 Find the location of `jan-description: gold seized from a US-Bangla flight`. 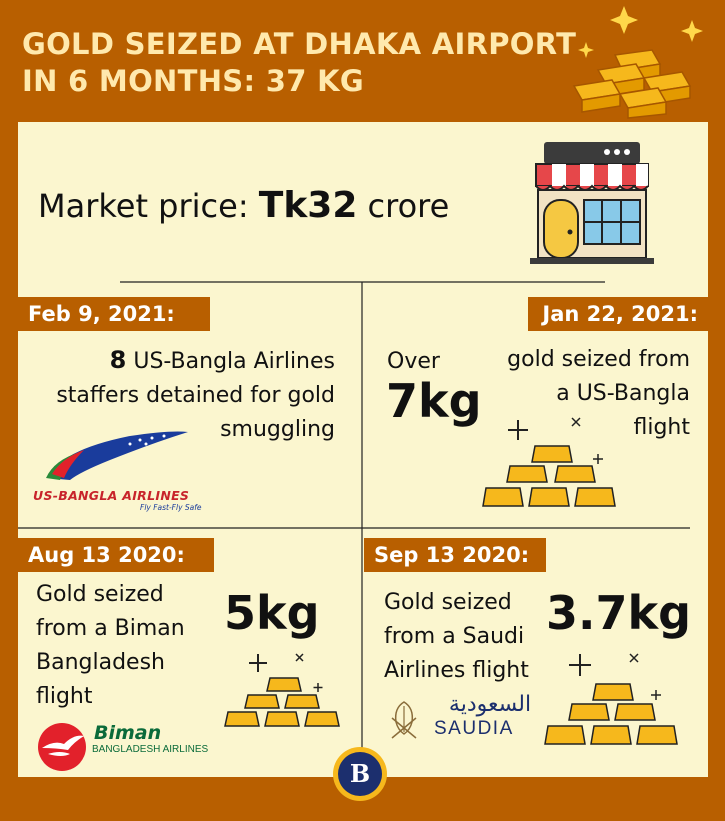

jan-description: gold seized from a US-Bangla flight is located at coordinates (575, 394).